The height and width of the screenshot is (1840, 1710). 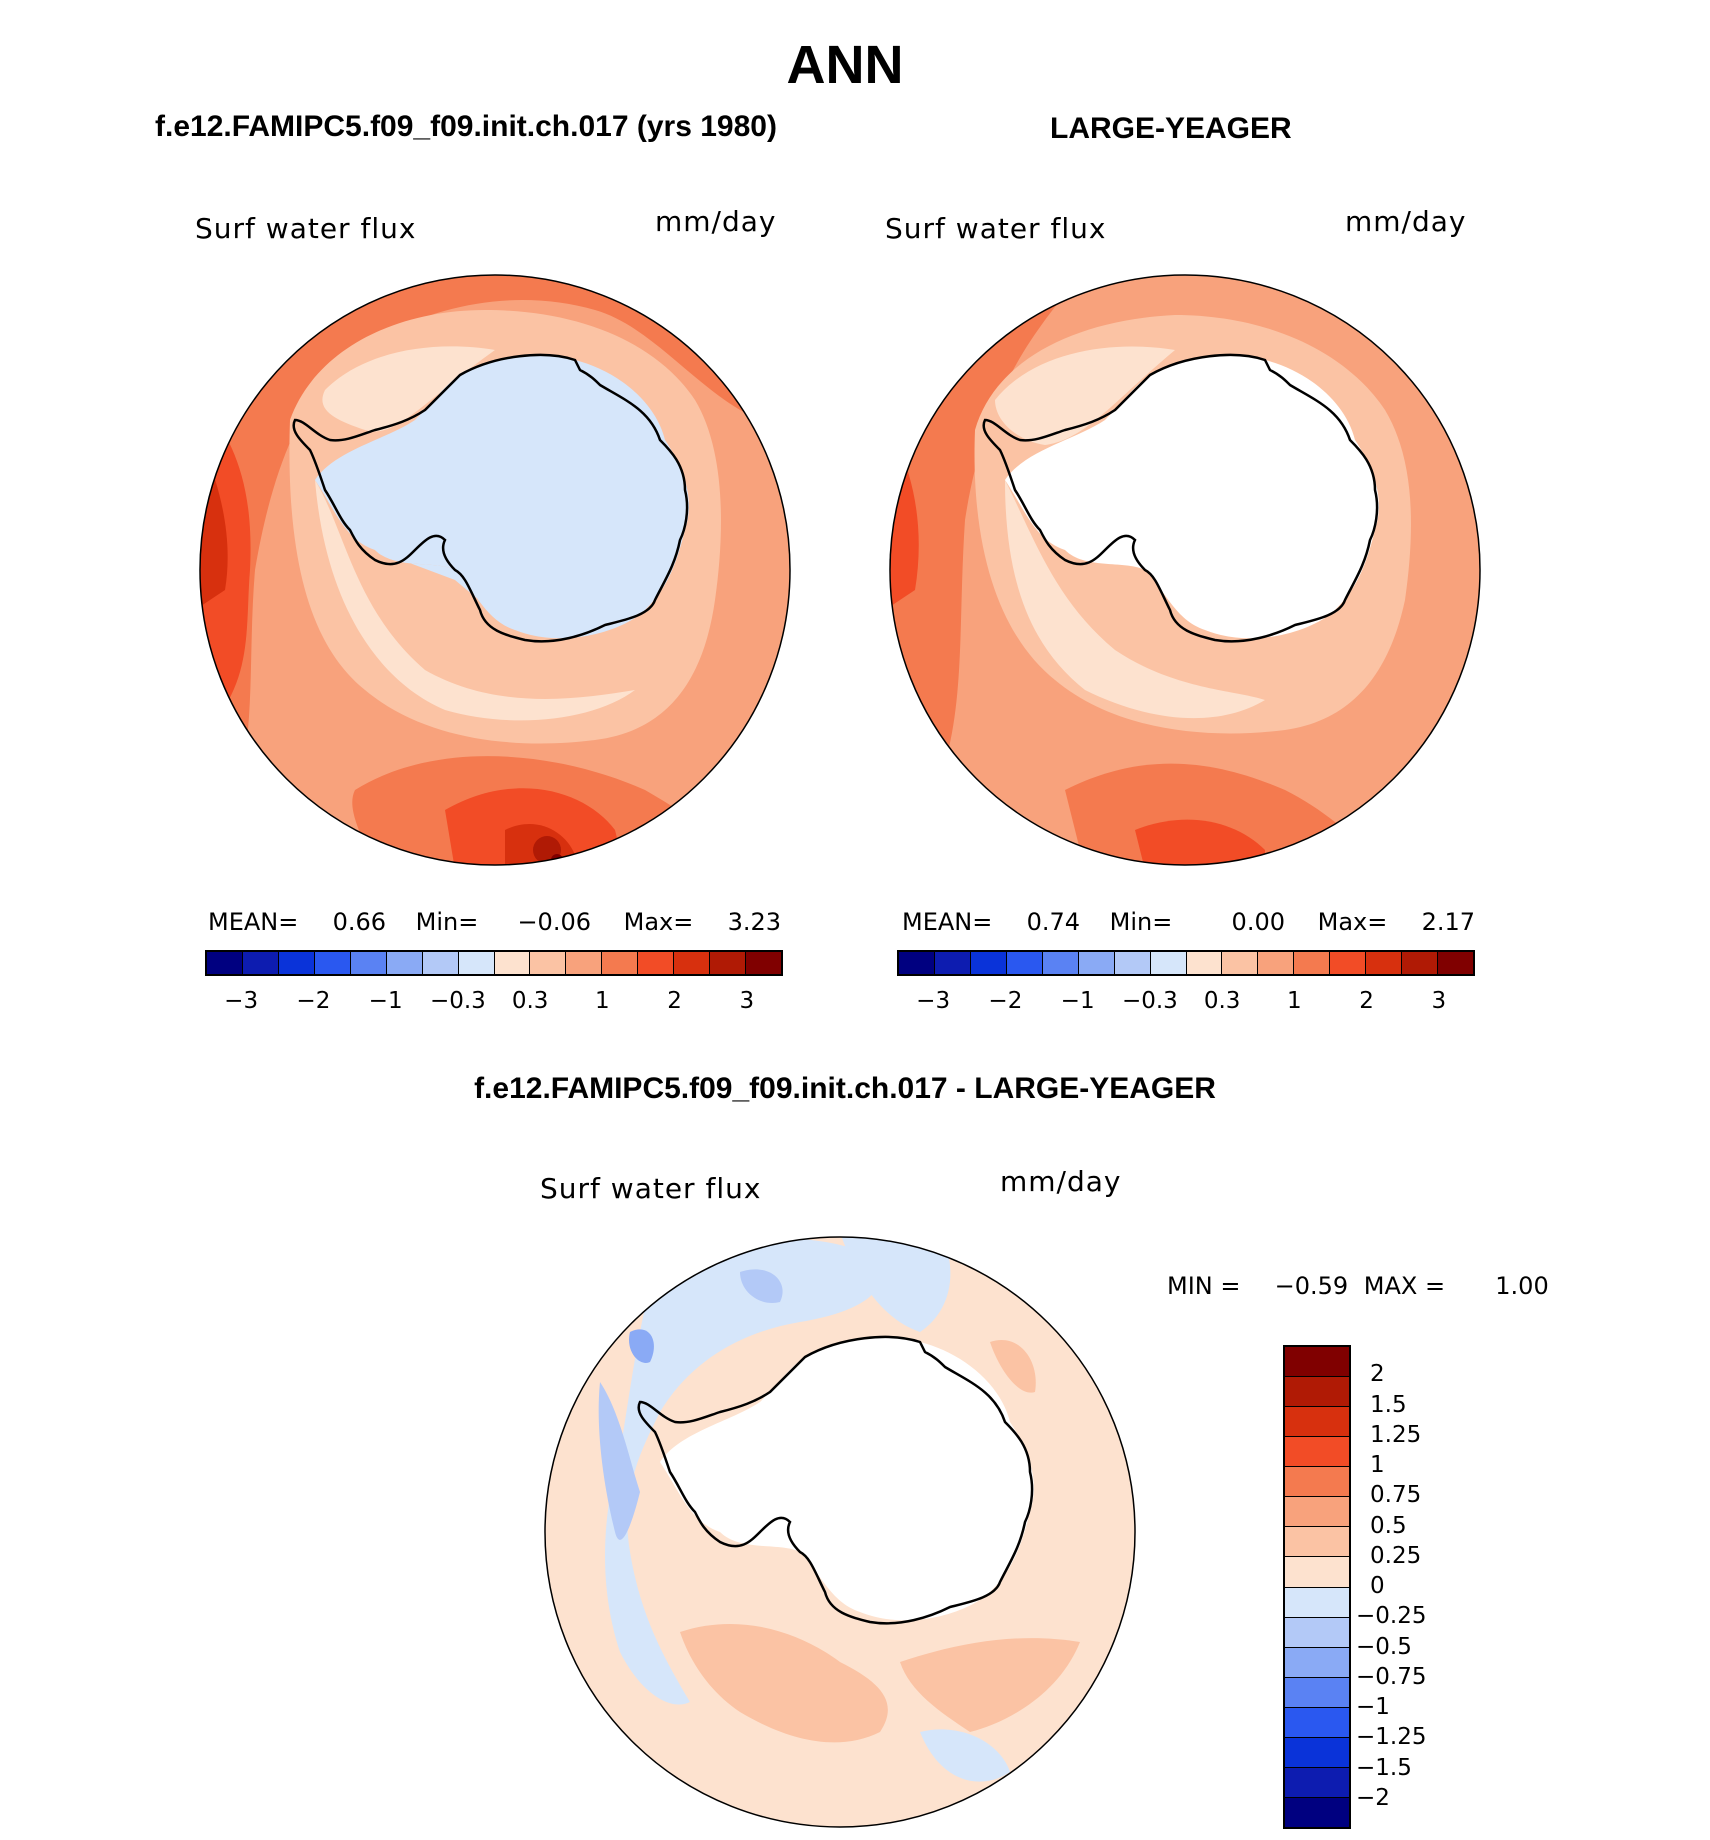 What do you see at coordinates (1204, 1286) in the screenshot?
I see `diff-min-label: MIN =` at bounding box center [1204, 1286].